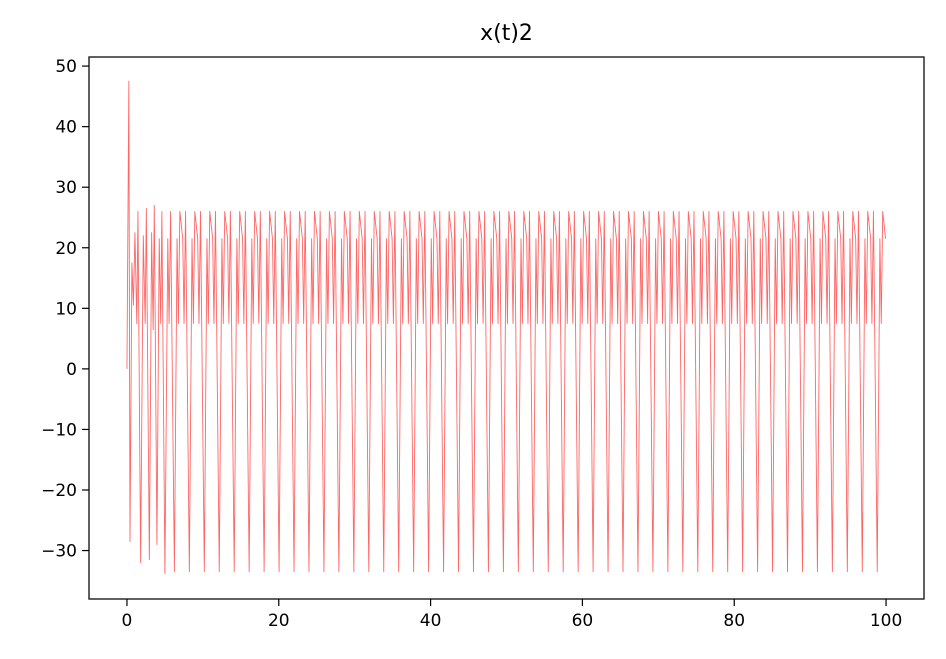 This screenshot has height=659, width=946. What do you see at coordinates (66, 67) in the screenshot?
I see `y-tick-label: 50` at bounding box center [66, 67].